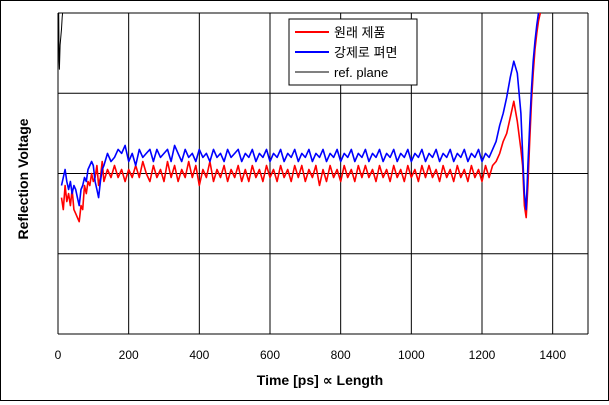 This screenshot has width=609, height=405. I want to click on legend-label: 강제로 펴면, so click(365, 52).